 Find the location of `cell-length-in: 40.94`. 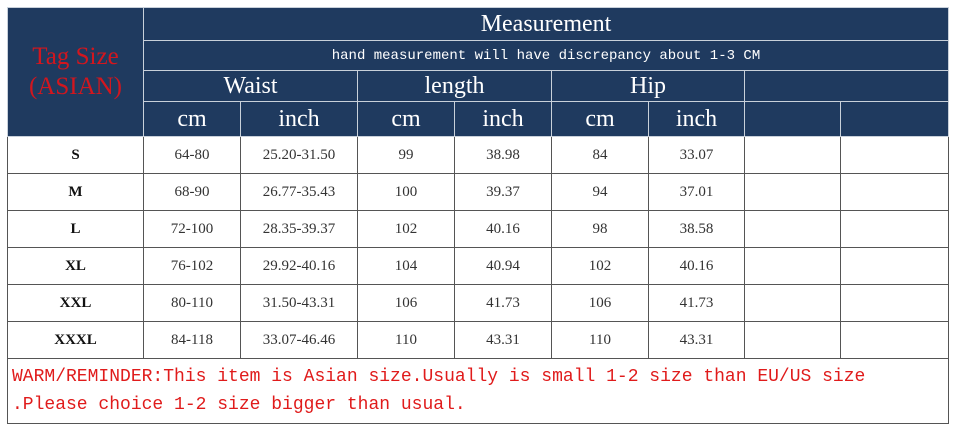

cell-length-in: 40.94 is located at coordinates (503, 266).